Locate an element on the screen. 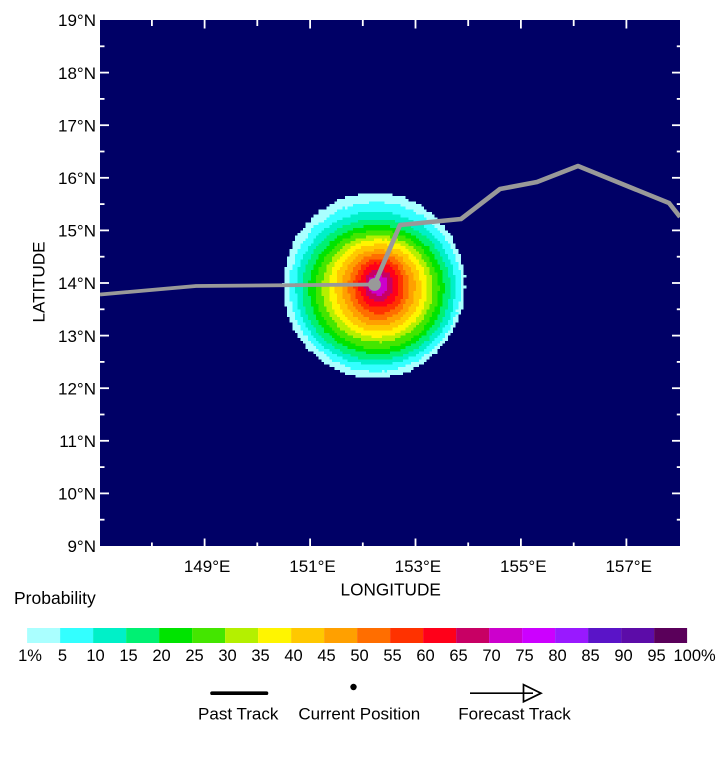 Image resolution: width=720 pixels, height=757 pixels. svg-text: 15 is located at coordinates (128, 656).